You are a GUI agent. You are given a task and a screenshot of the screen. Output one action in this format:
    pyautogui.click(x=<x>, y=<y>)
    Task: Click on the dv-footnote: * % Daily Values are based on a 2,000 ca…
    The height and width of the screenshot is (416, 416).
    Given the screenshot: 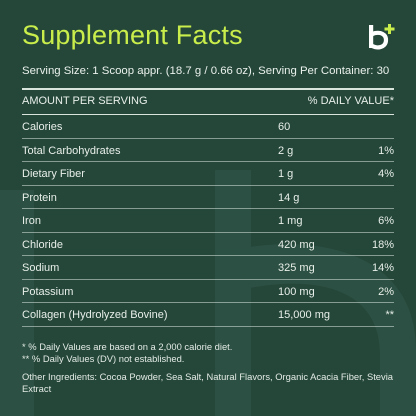 What is the action you would take?
    pyautogui.click(x=127, y=346)
    